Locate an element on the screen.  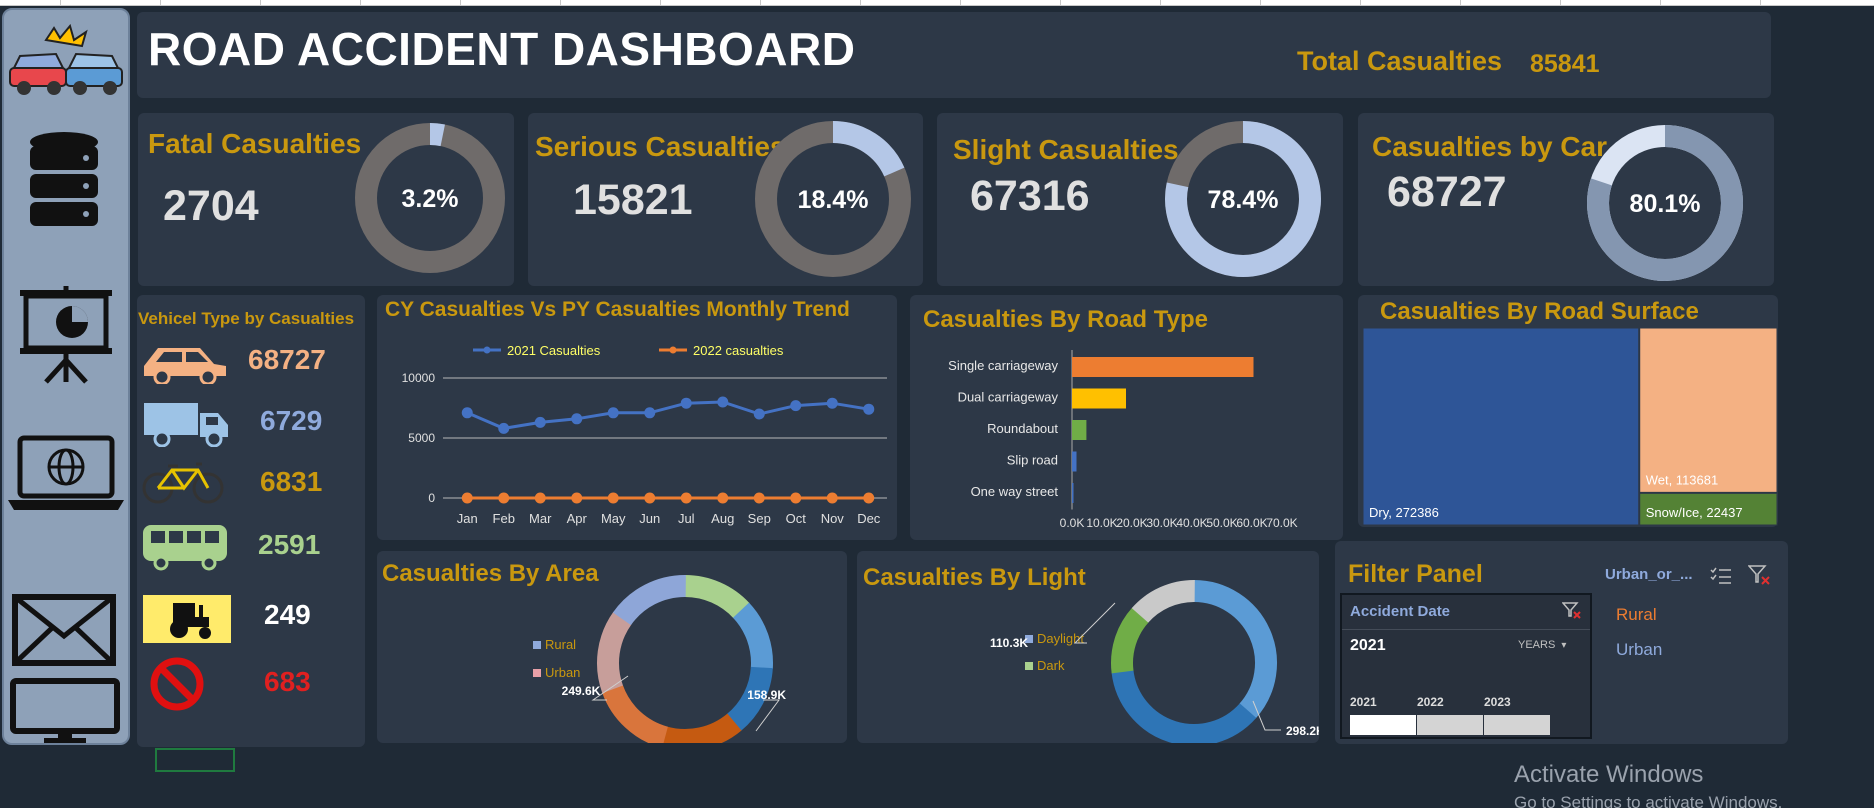
database-icon is located at coordinates (64, 180).